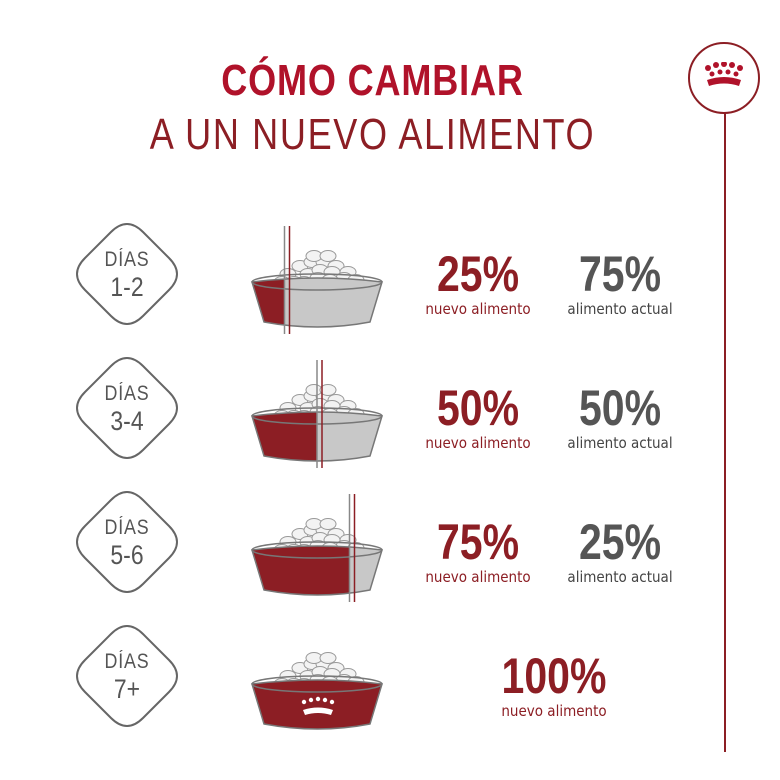  Describe the element at coordinates (620, 282) in the screenshot. I see `current-food-percent: 75% alimento actual` at that location.